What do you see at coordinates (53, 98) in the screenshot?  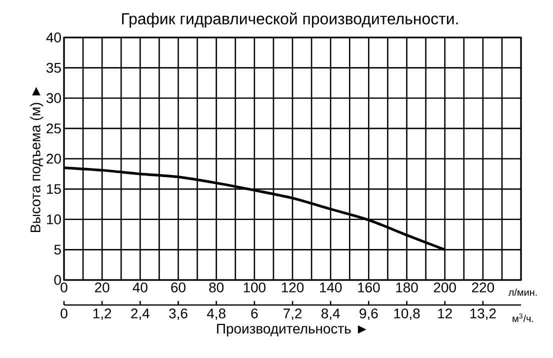 I see `y-tick-label: 30` at bounding box center [53, 98].